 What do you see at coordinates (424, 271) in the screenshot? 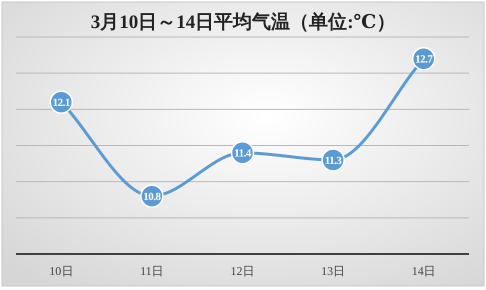
I see `x-tick-label: 14日` at bounding box center [424, 271].